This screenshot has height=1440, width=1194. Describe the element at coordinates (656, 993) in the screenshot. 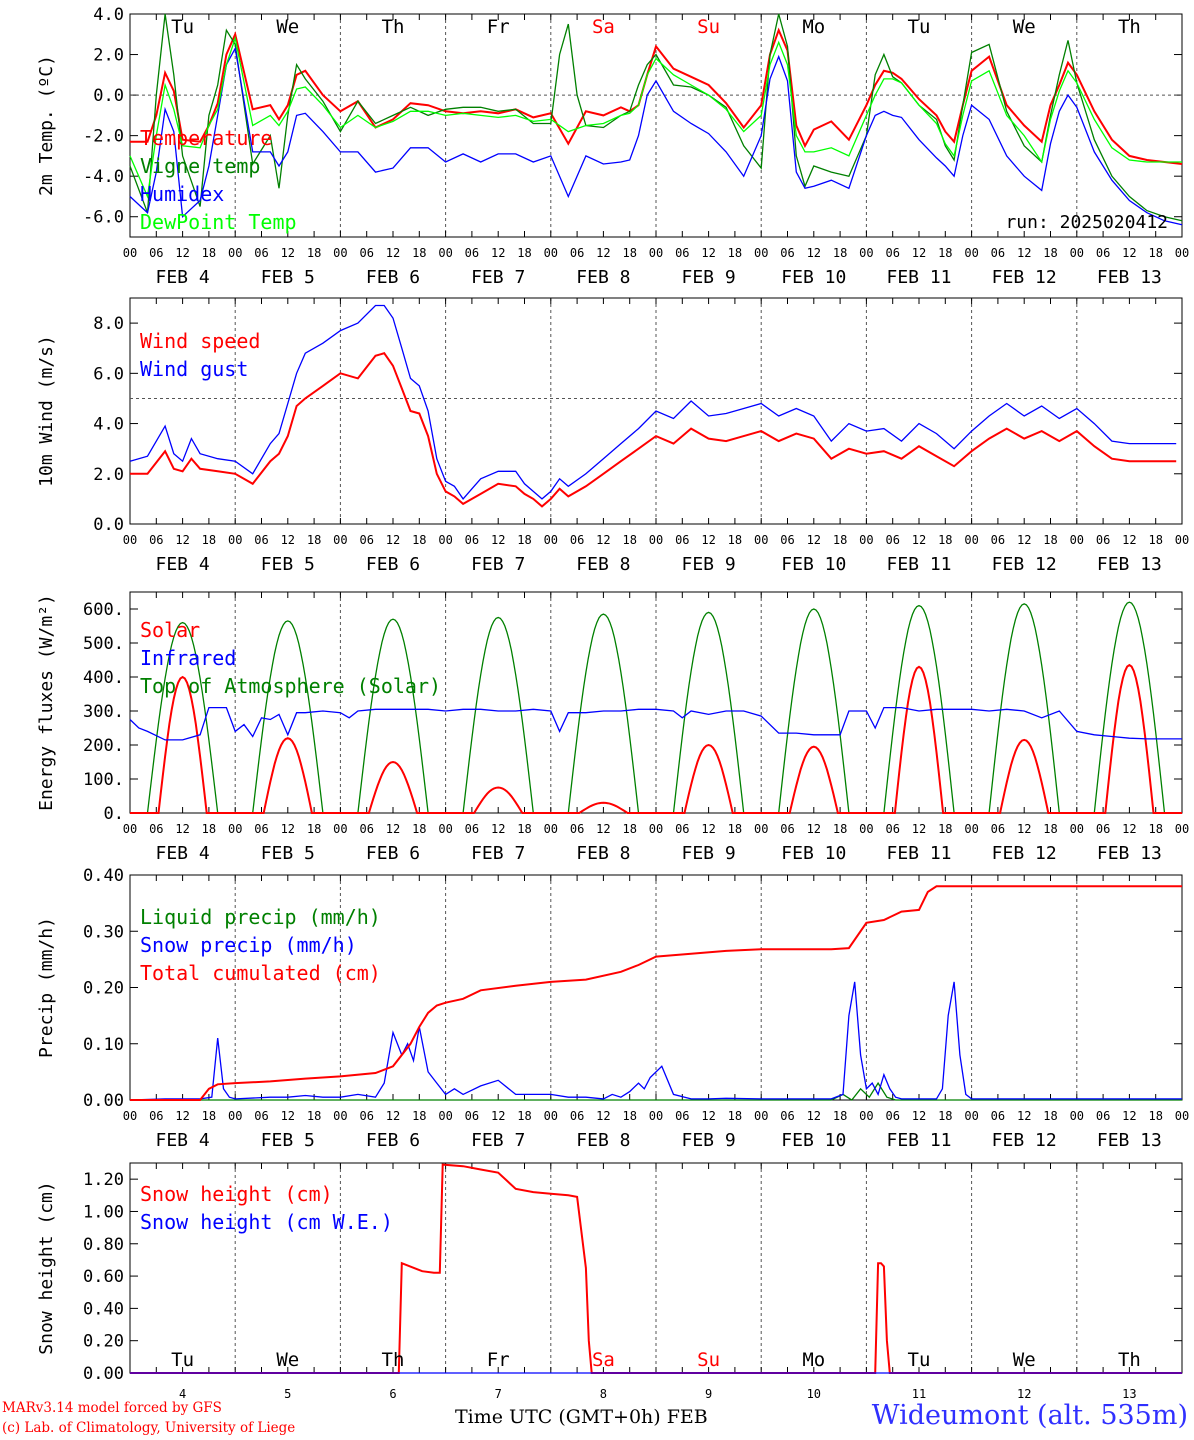

I see `total-cumulated-line` at that location.